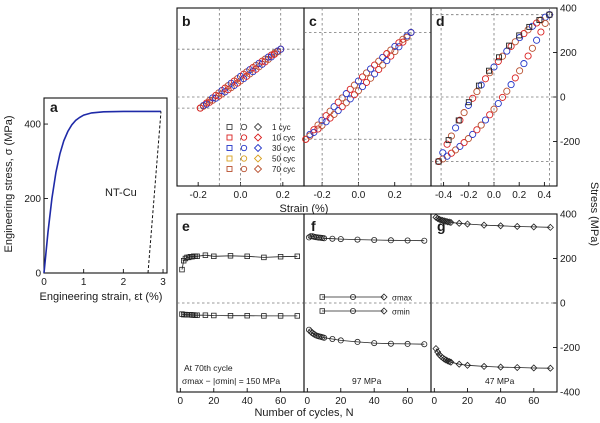 The height and width of the screenshot is (423, 600). I want to click on strain-axis-label: Strain (%), so click(304, 209).